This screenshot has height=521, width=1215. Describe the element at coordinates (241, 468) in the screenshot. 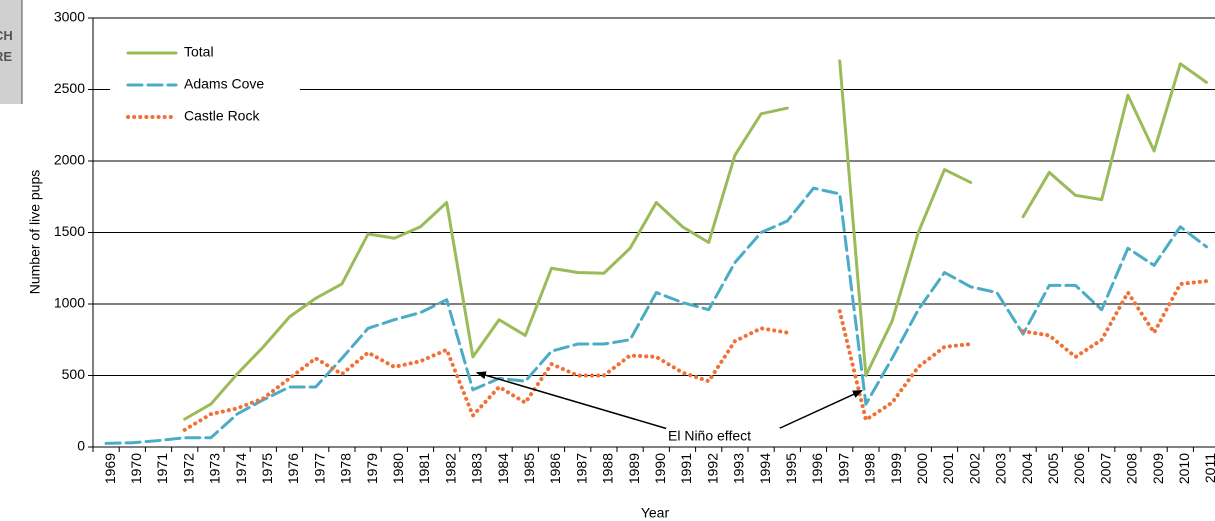

I see `x-tick-label: 1974` at that location.